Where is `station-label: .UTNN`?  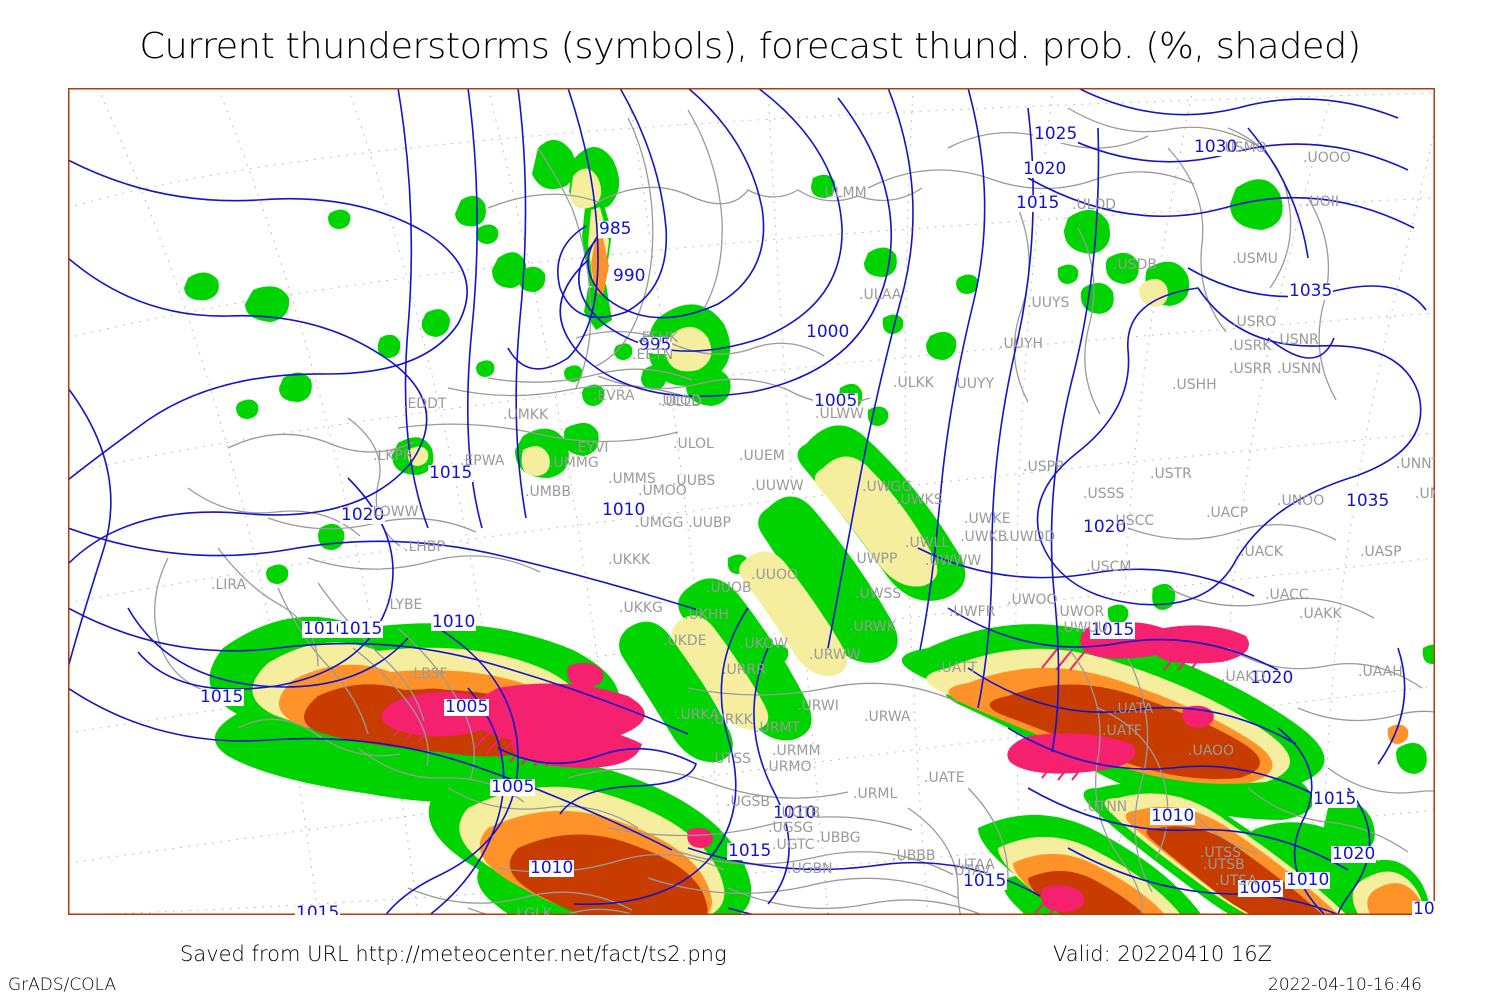
station-label: .UTNN is located at coordinates (1105, 807).